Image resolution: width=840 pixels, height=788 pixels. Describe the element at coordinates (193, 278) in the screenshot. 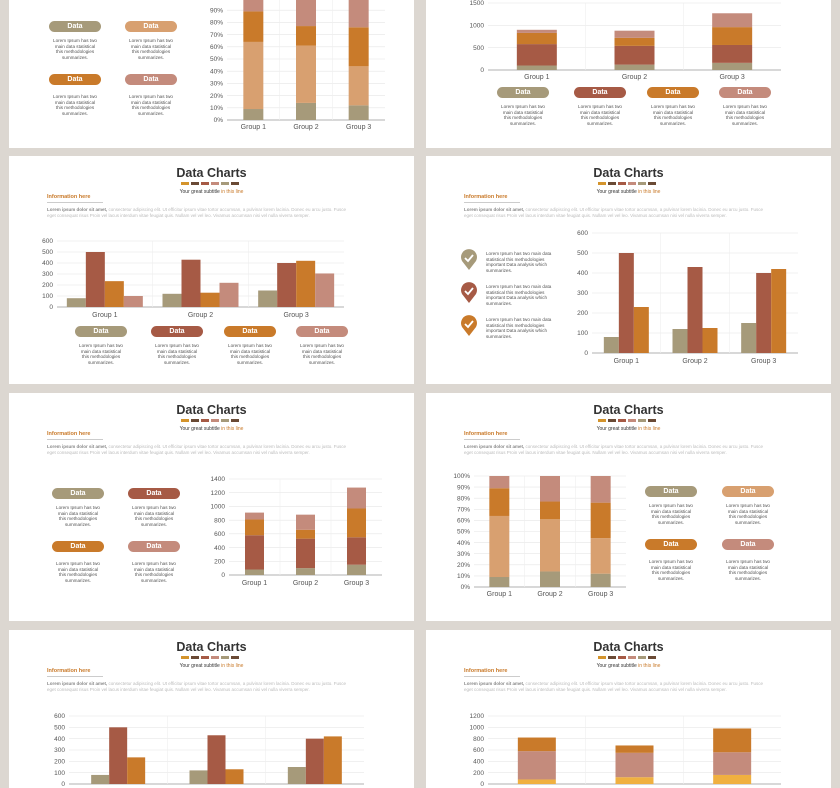

I see `chart-svg: 0 100 200 300 400 500 600 Group 1 Group 2 Group 3` at that location.